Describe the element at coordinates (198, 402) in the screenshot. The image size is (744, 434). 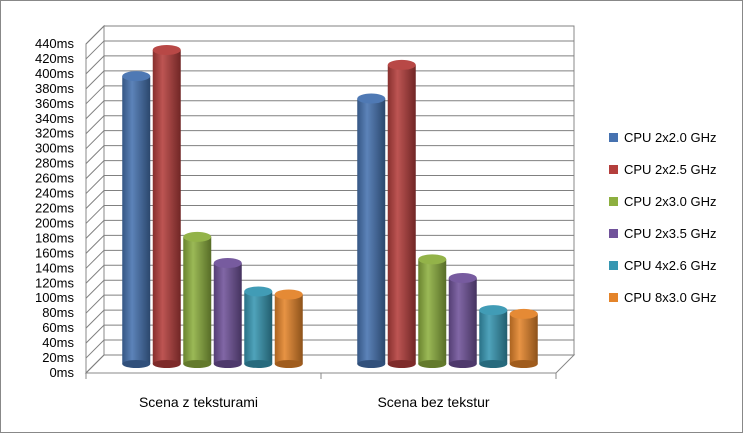
I see `x-category-label: Scena z teksturami` at that location.